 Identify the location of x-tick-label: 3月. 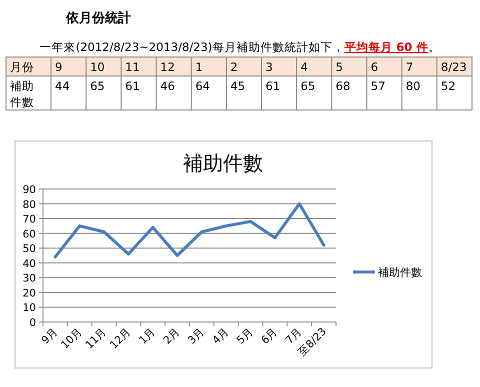
(196, 336).